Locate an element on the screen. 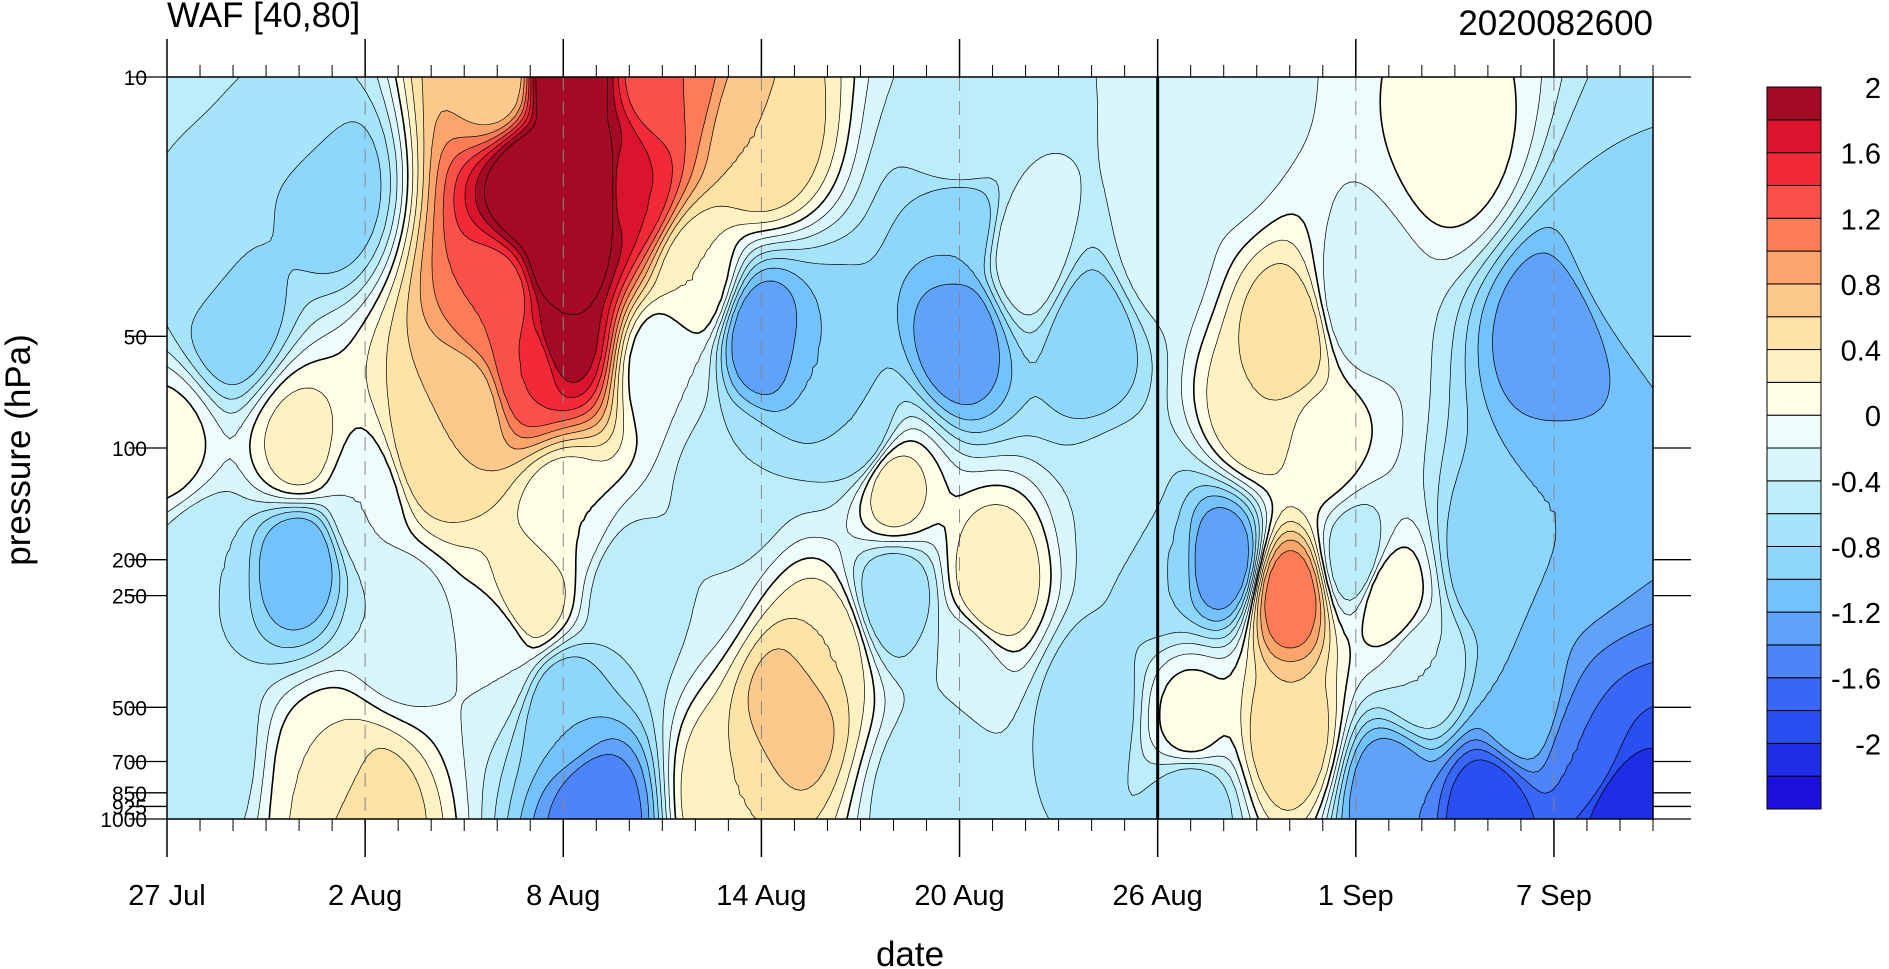 This screenshot has height=969, width=1889. y-tick-label: 10 is located at coordinates (135, 78).